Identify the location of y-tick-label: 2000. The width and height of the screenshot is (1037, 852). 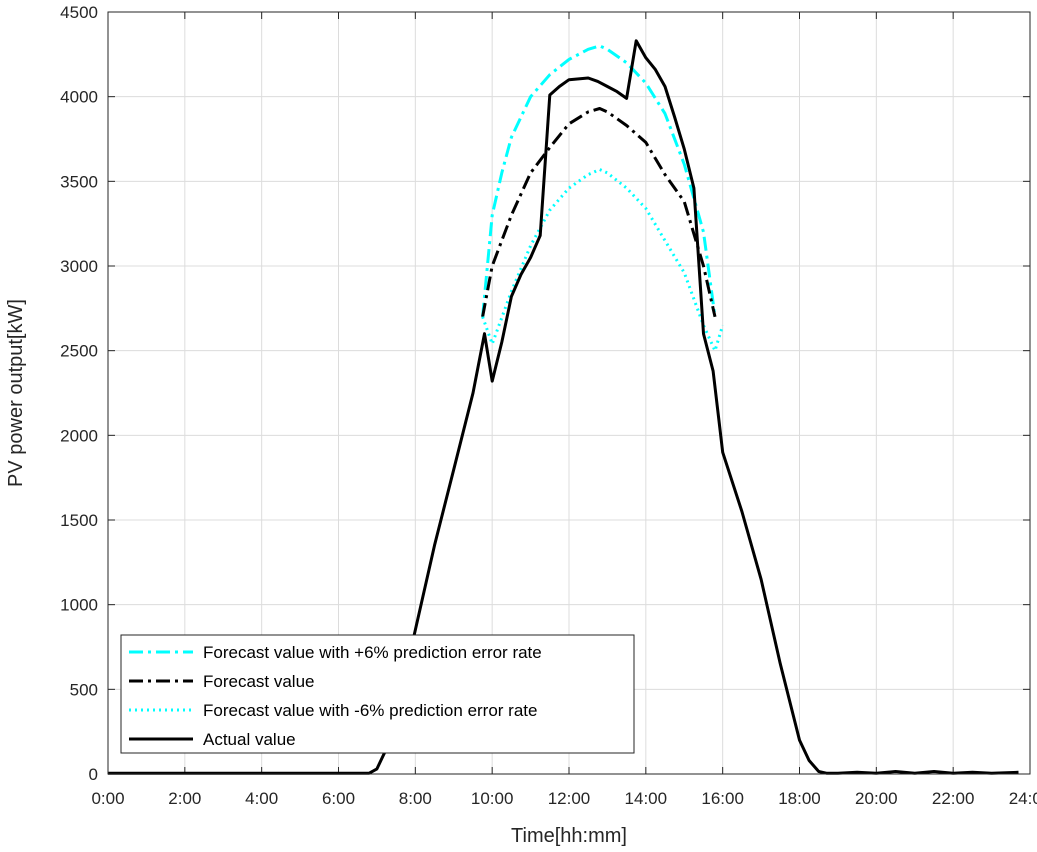
(79, 435).